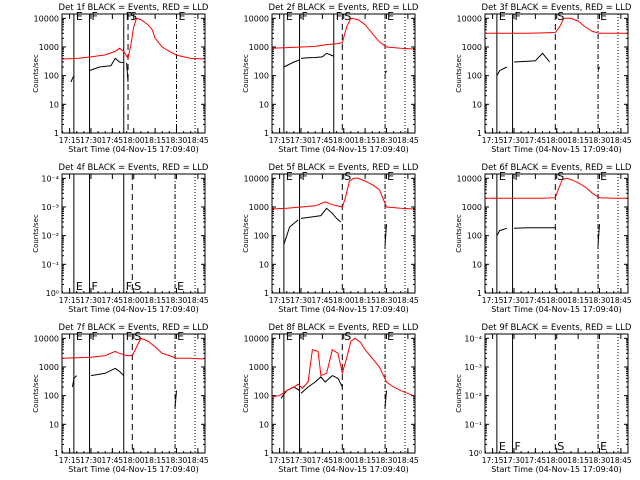 This screenshot has width=640, height=480. What do you see at coordinates (518, 446) in the screenshot?
I see `panel-9-marker-label: F` at bounding box center [518, 446].